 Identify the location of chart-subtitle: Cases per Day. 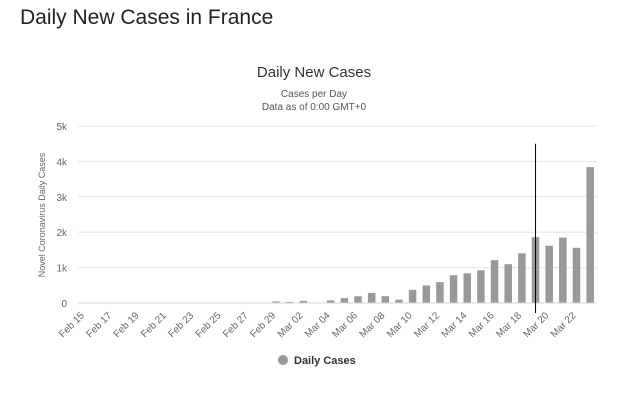
(314, 94).